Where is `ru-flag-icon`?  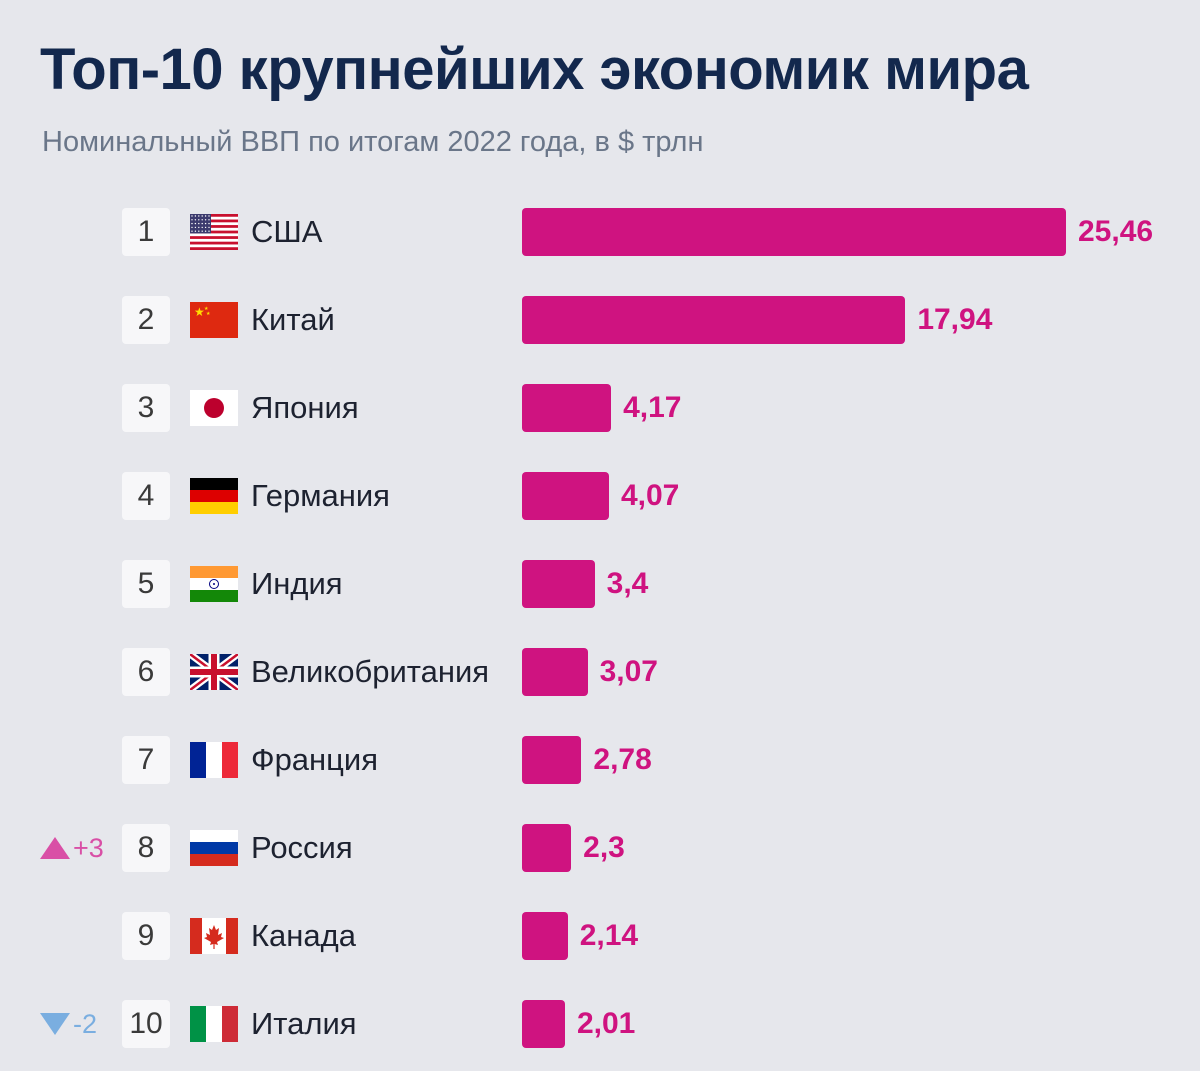
ru-flag-icon is located at coordinates (214, 848).